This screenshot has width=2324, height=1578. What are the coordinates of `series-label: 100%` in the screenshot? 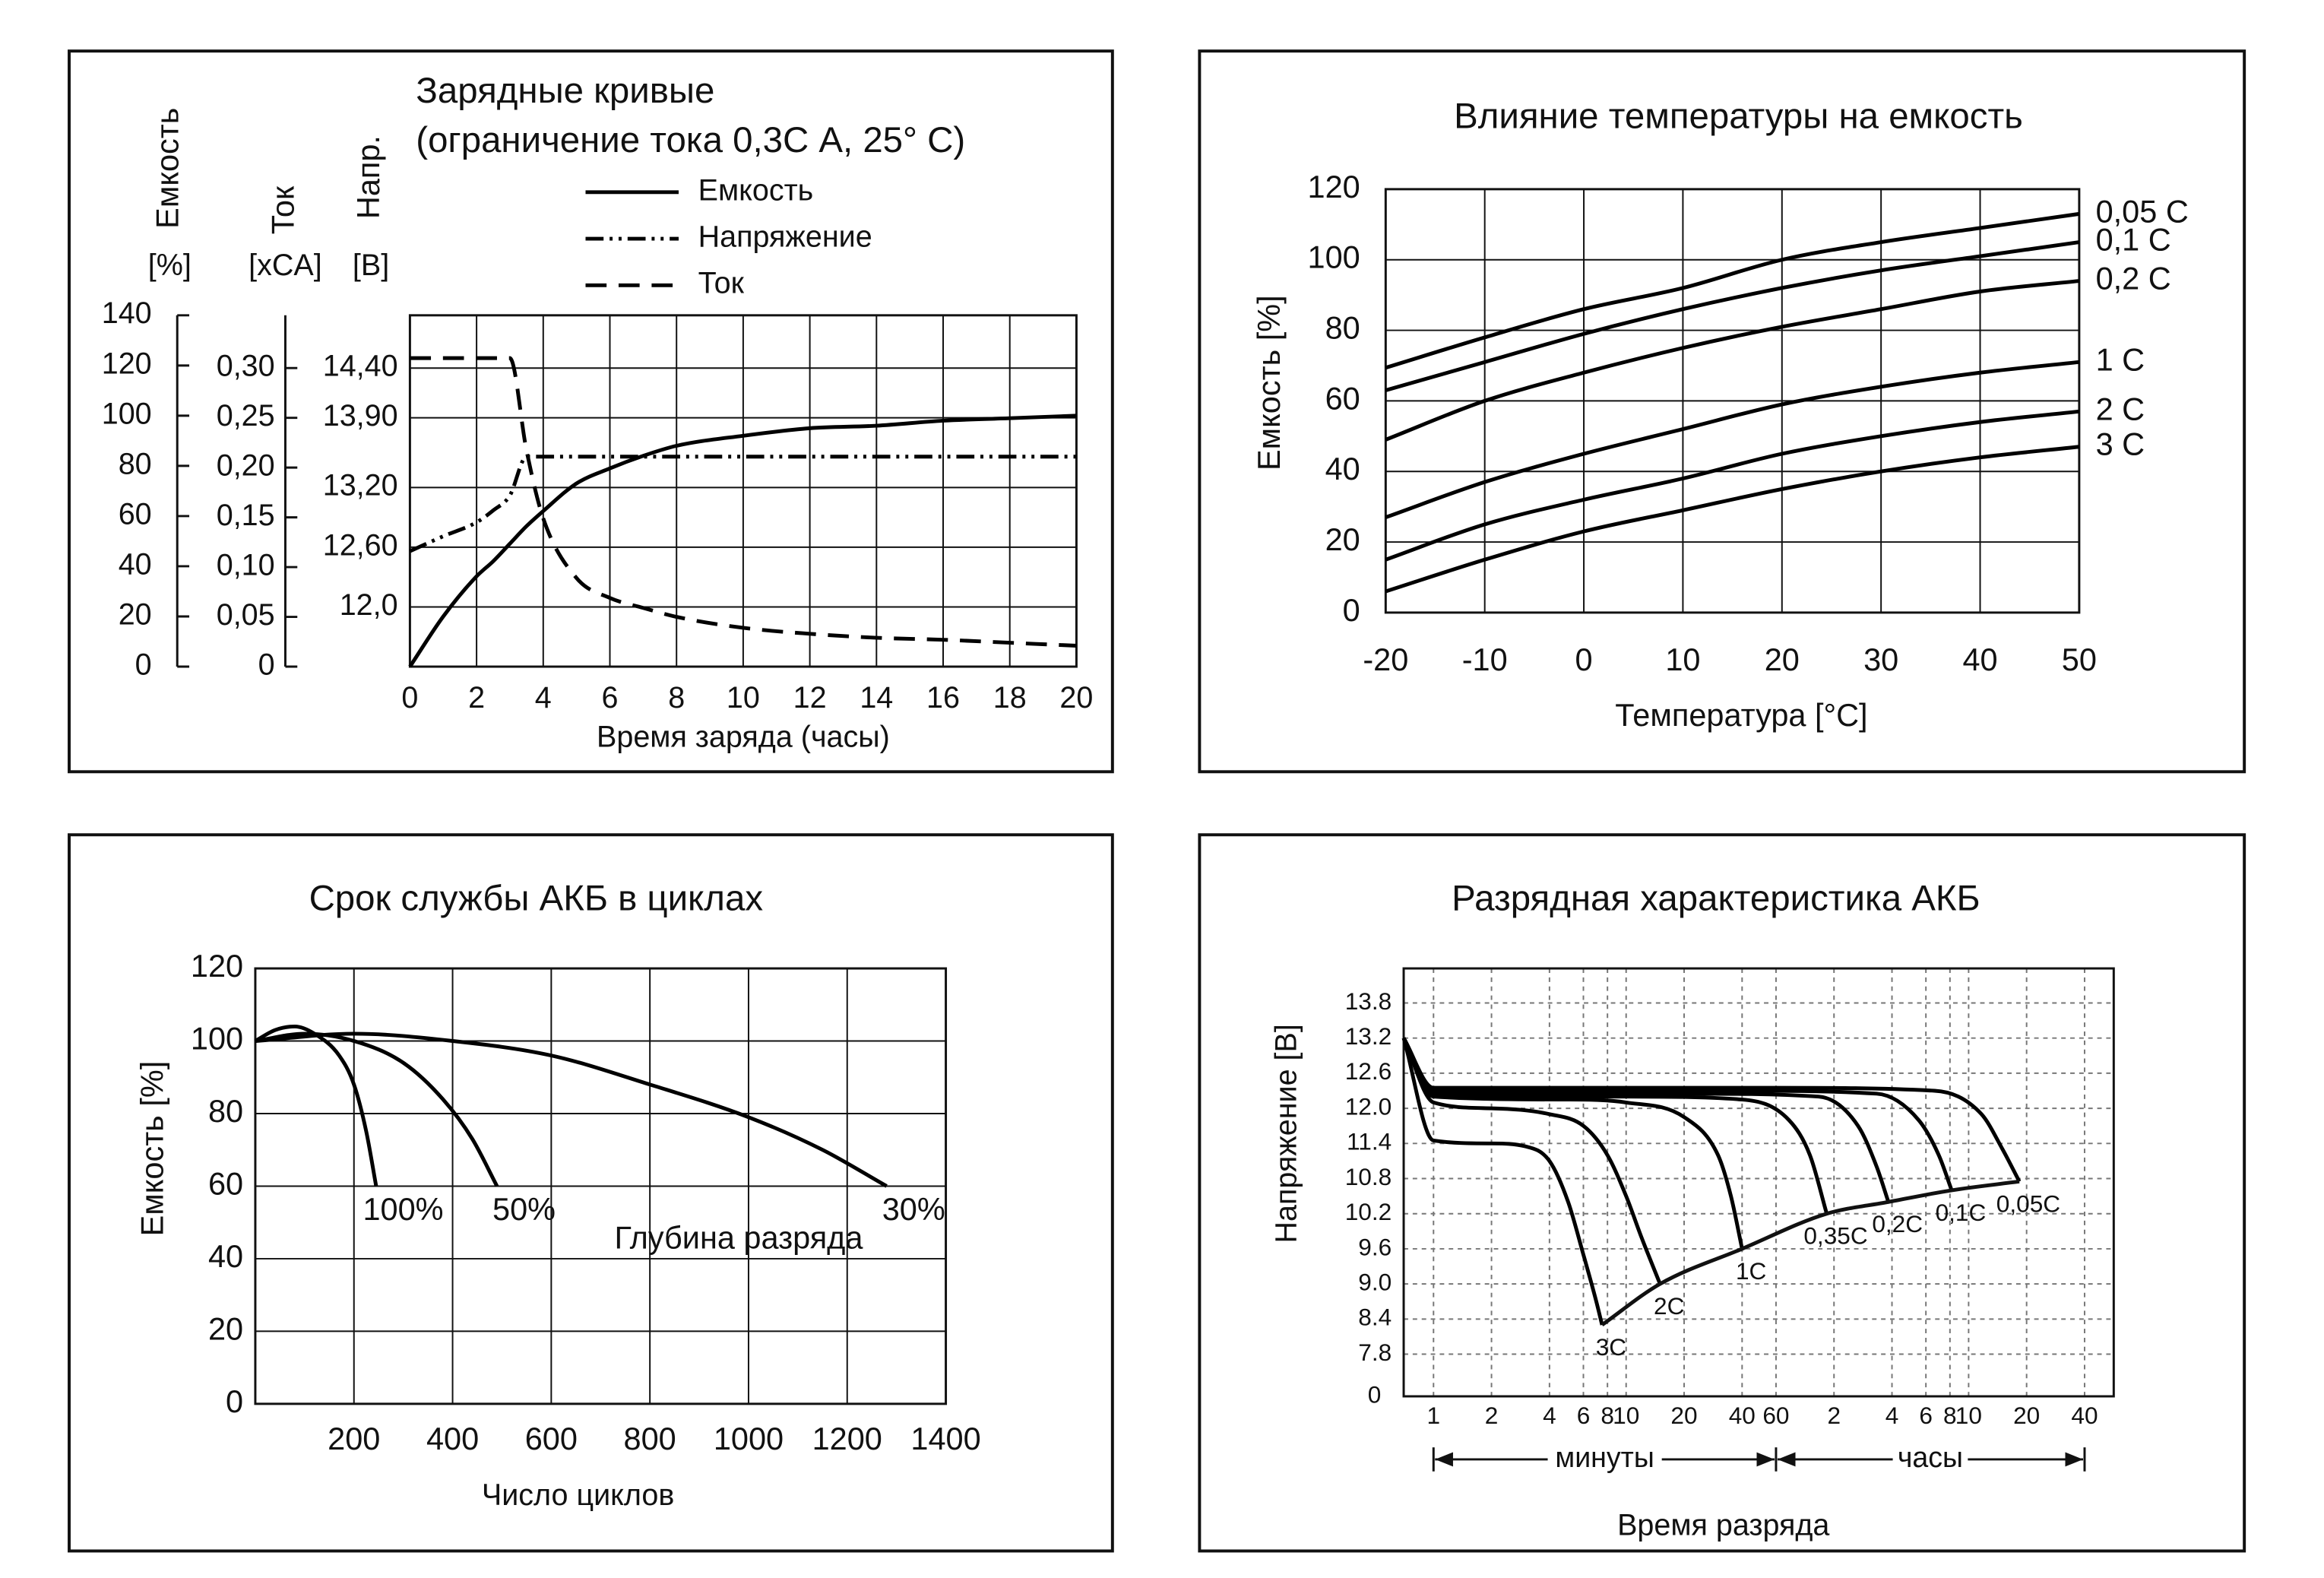 It's located at (403, 1209).